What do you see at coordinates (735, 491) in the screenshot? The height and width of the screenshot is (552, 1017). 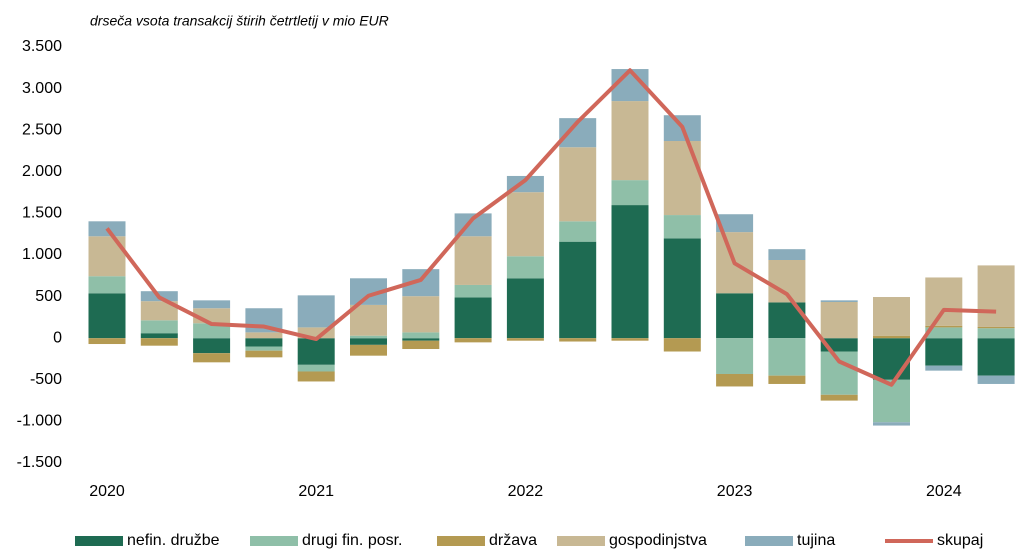 I see `x-tick-label: 2023` at bounding box center [735, 491].